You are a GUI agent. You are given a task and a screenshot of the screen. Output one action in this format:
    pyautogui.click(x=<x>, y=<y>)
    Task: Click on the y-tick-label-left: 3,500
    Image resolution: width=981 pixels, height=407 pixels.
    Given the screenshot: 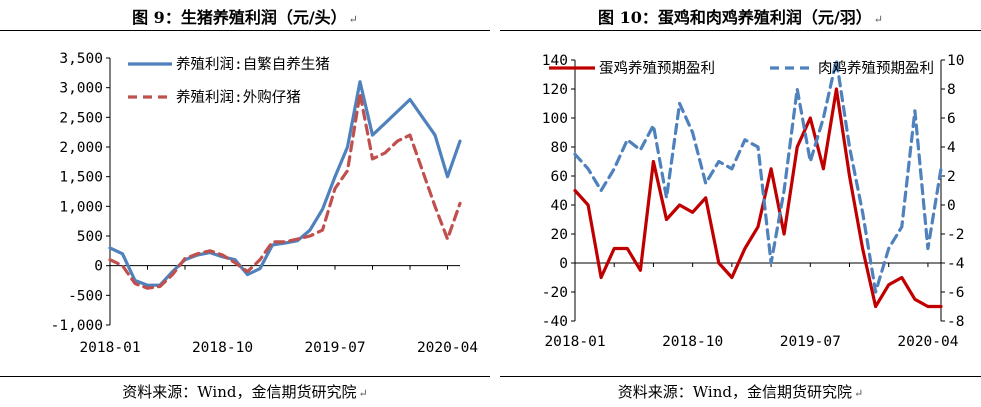 What is the action you would take?
    pyautogui.click(x=81, y=59)
    